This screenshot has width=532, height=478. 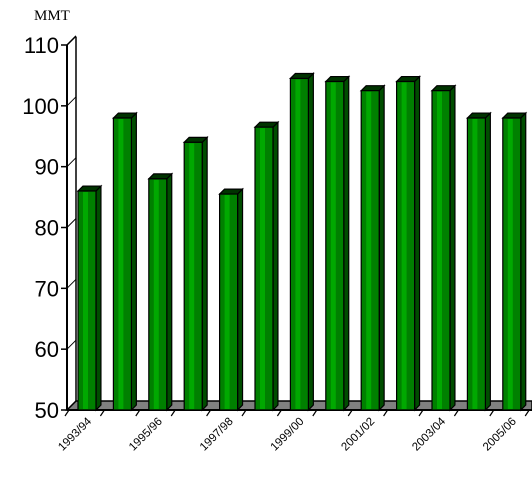 I want to click on y-tick-label: 50, so click(x=47, y=410).